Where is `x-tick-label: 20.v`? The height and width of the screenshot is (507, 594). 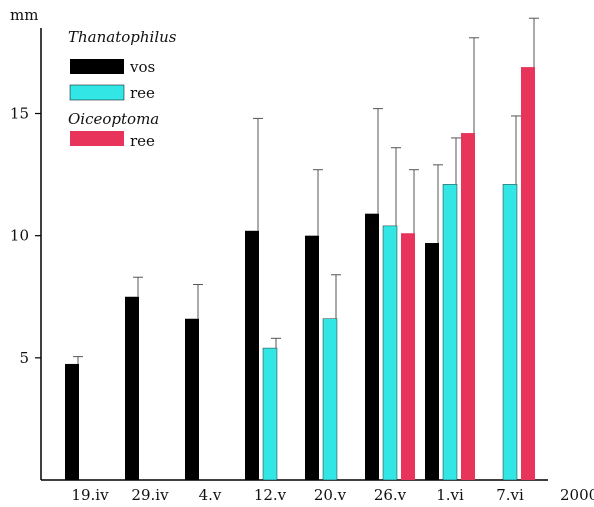
x-tick-label: 20.v is located at coordinates (330, 495).